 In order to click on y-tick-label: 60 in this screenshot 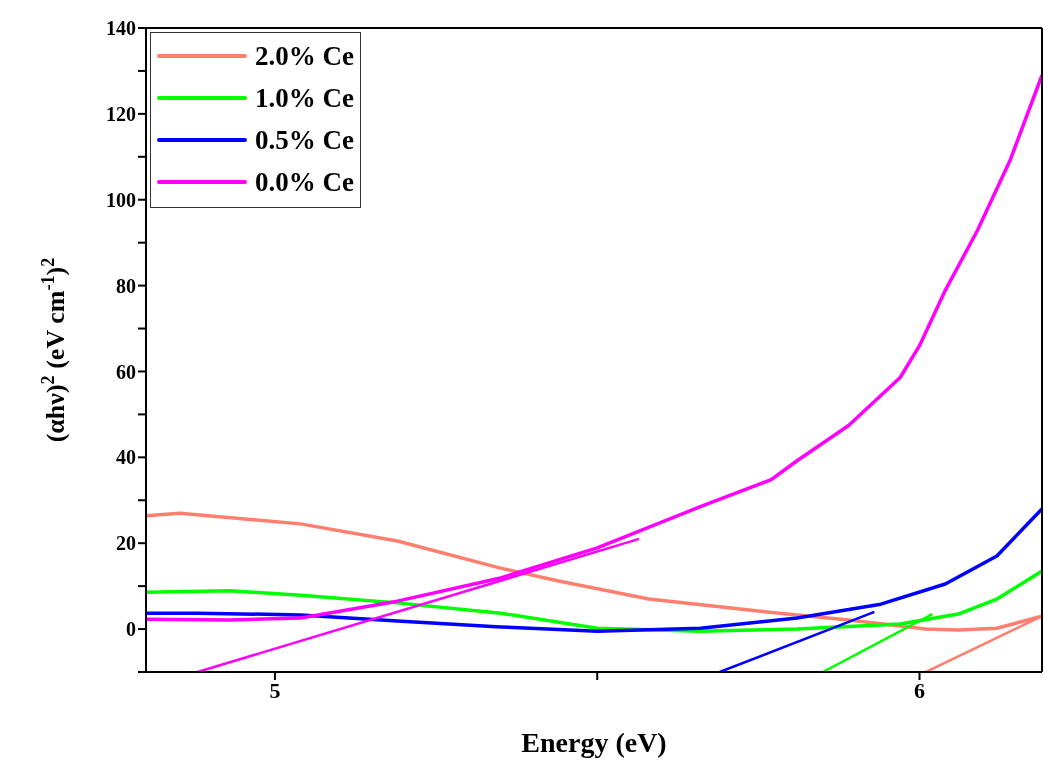, I will do `click(126, 371)`.